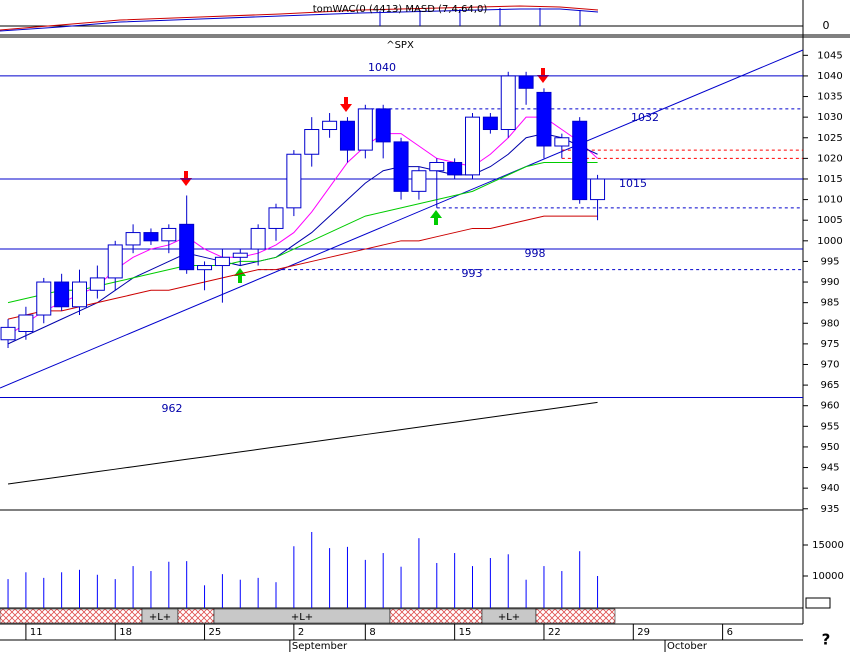 The width and height of the screenshot is (850, 652). Describe the element at coordinates (828, 576) in the screenshot. I see `volume-tick-label: 10000` at that location.